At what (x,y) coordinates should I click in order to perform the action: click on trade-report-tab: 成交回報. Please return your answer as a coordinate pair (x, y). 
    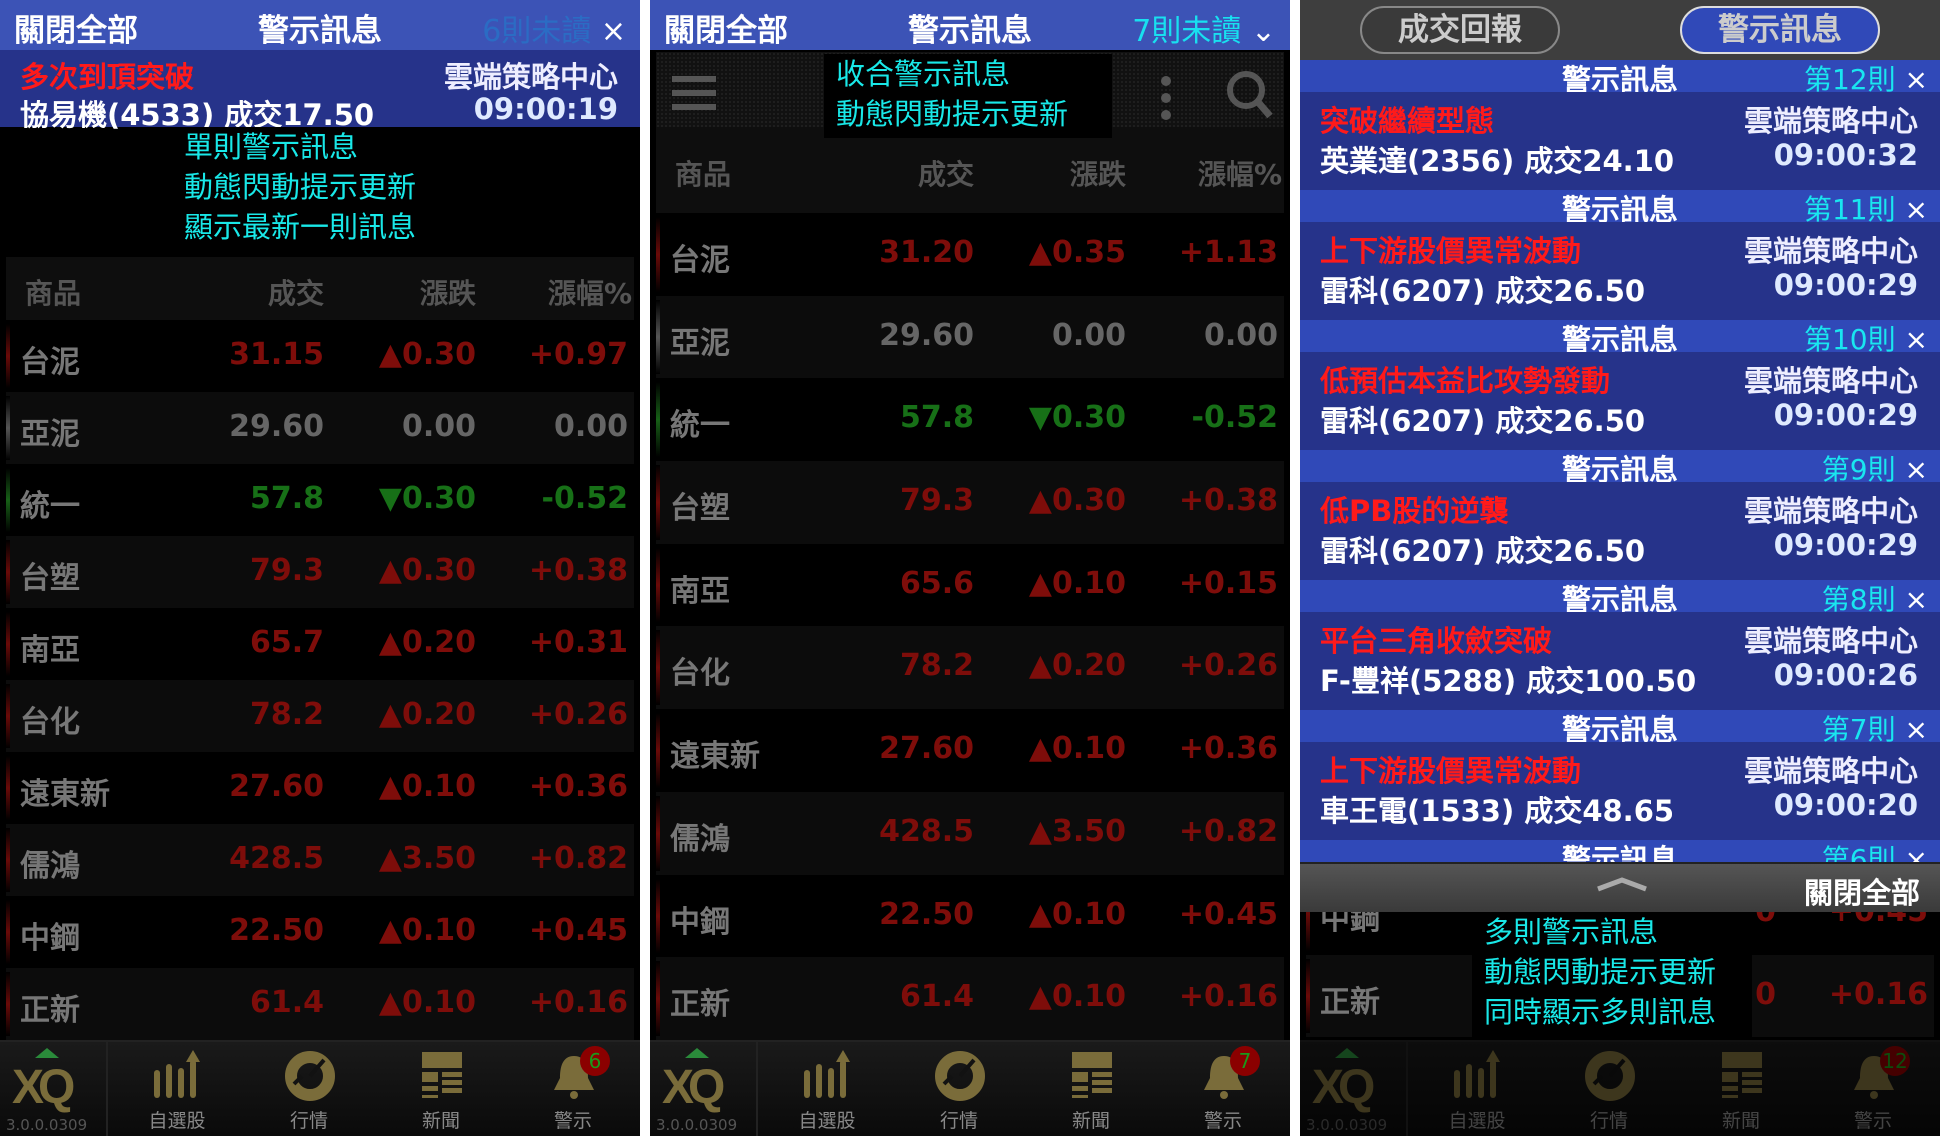
    Looking at the image, I should click on (1460, 30).